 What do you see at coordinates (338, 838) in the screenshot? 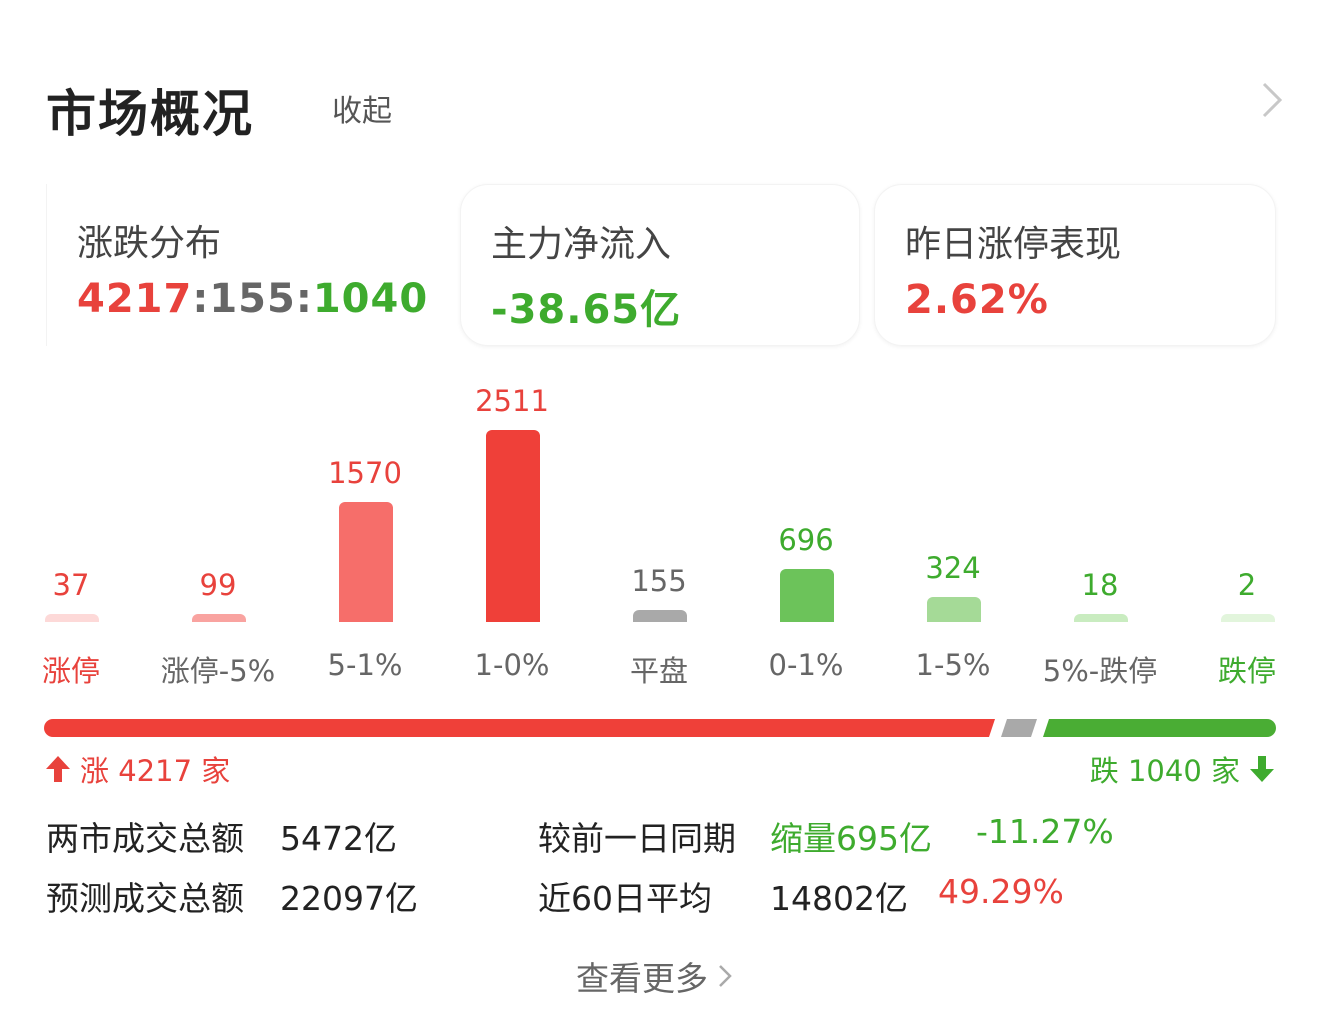
I see `total-turnover-value: 5472亿` at bounding box center [338, 838].